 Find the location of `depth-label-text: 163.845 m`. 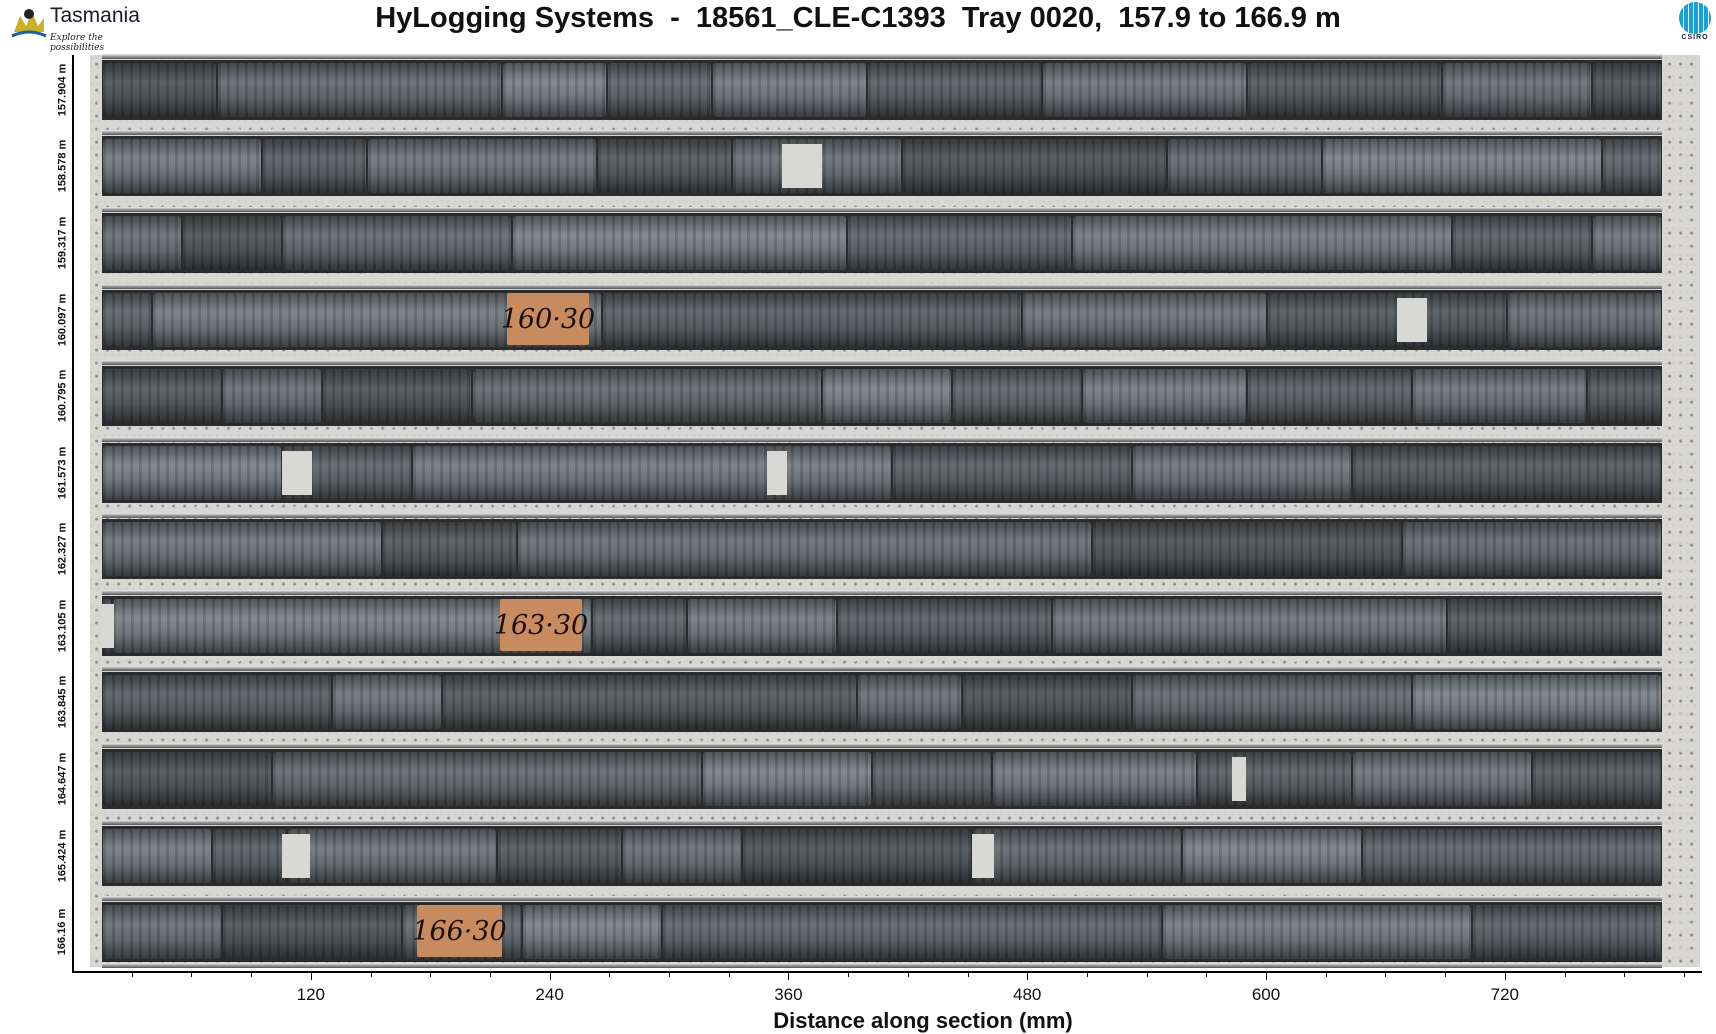

depth-label-text: 163.845 m is located at coordinates (62, 702).